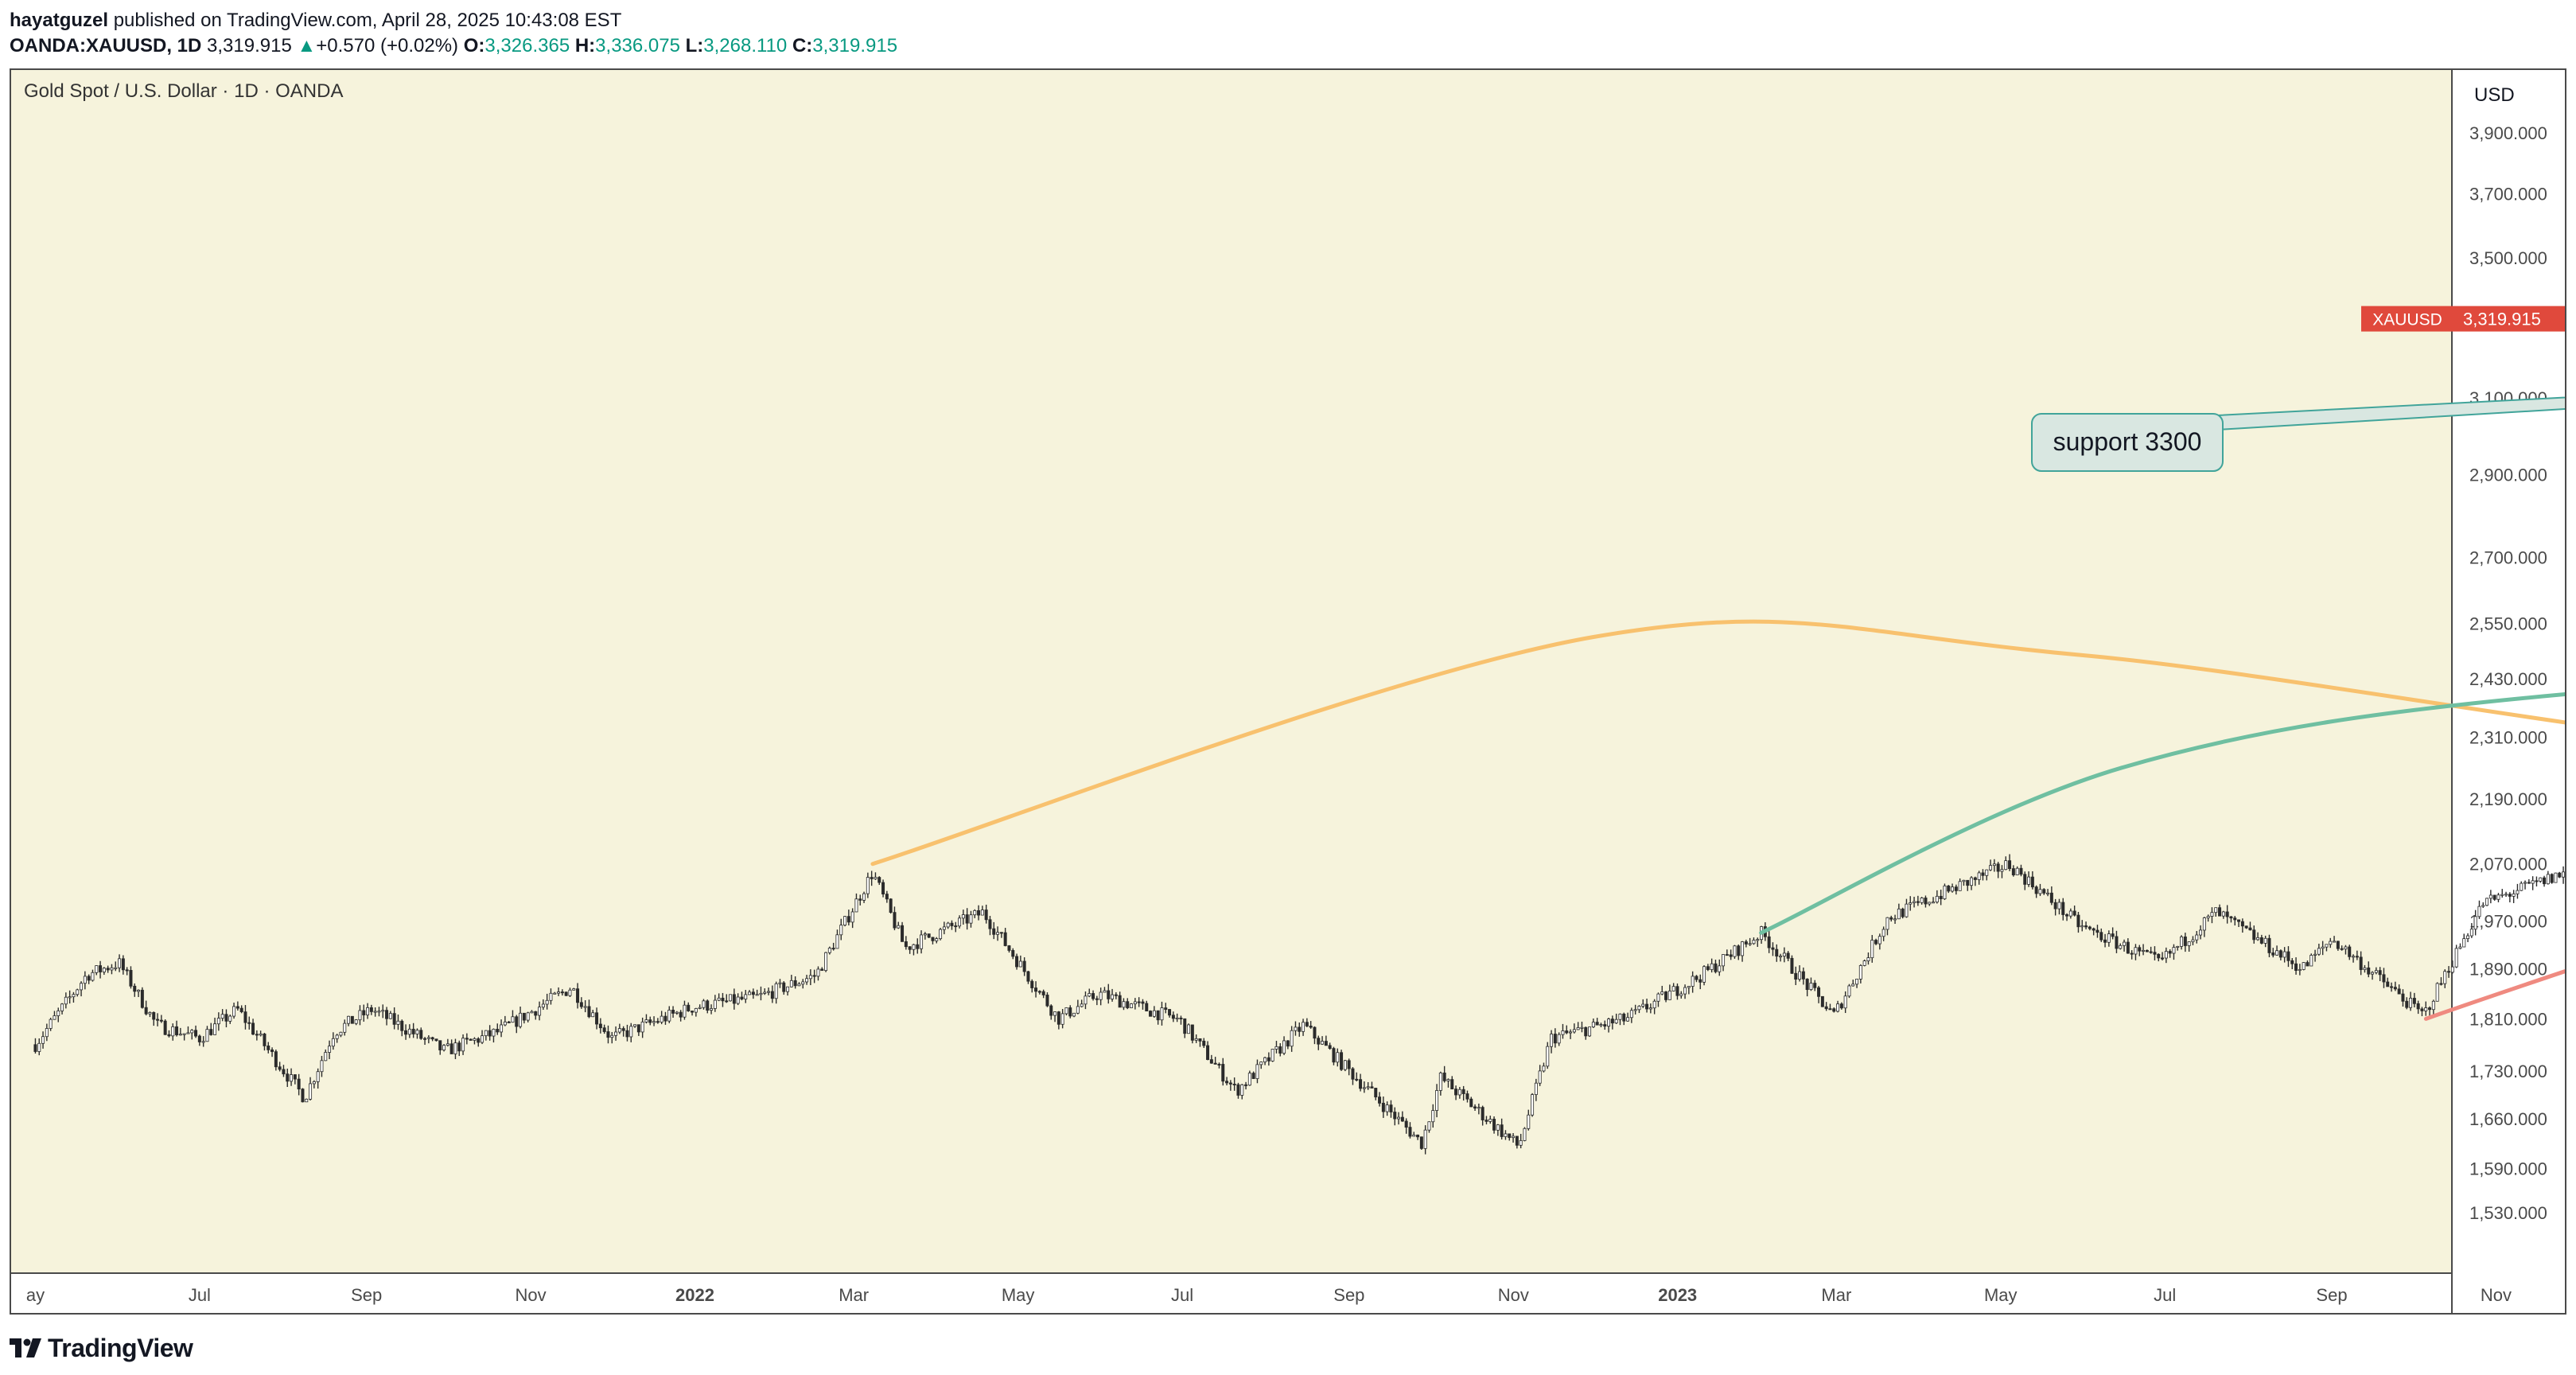 This screenshot has width=2576, height=1375. Describe the element at coordinates (121, 1347) in the screenshot. I see `tradingview-brand: TradingView` at that location.